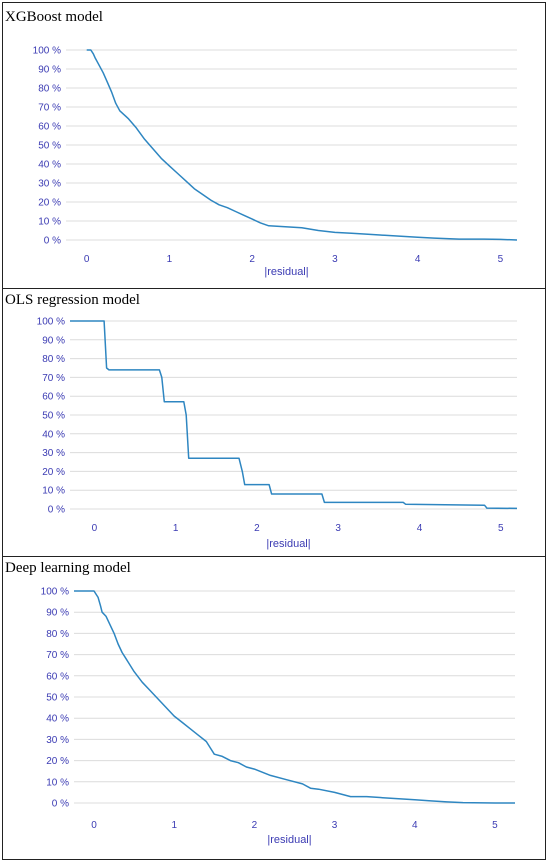 The image size is (550, 868). What do you see at coordinates (72, 300) in the screenshot?
I see `panel-title-ols: OLS regression model` at bounding box center [72, 300].